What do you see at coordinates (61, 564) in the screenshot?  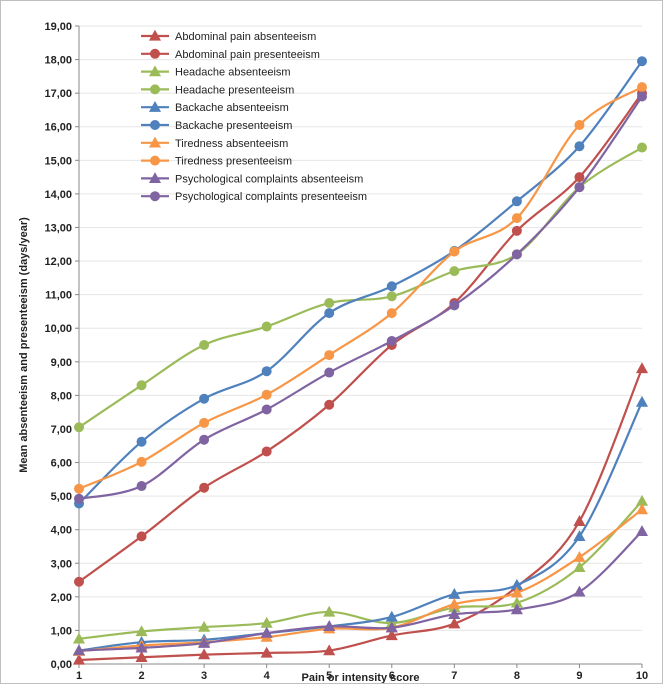 I see `y-tick-label: 3,00` at bounding box center [61, 564].